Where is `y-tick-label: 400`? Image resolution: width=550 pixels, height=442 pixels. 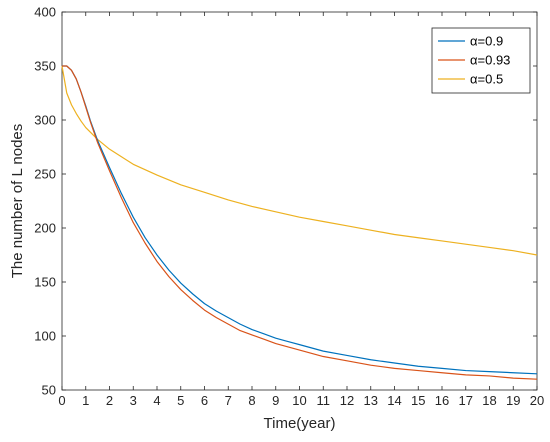 y-tick-label: 400 is located at coordinates (45, 12).